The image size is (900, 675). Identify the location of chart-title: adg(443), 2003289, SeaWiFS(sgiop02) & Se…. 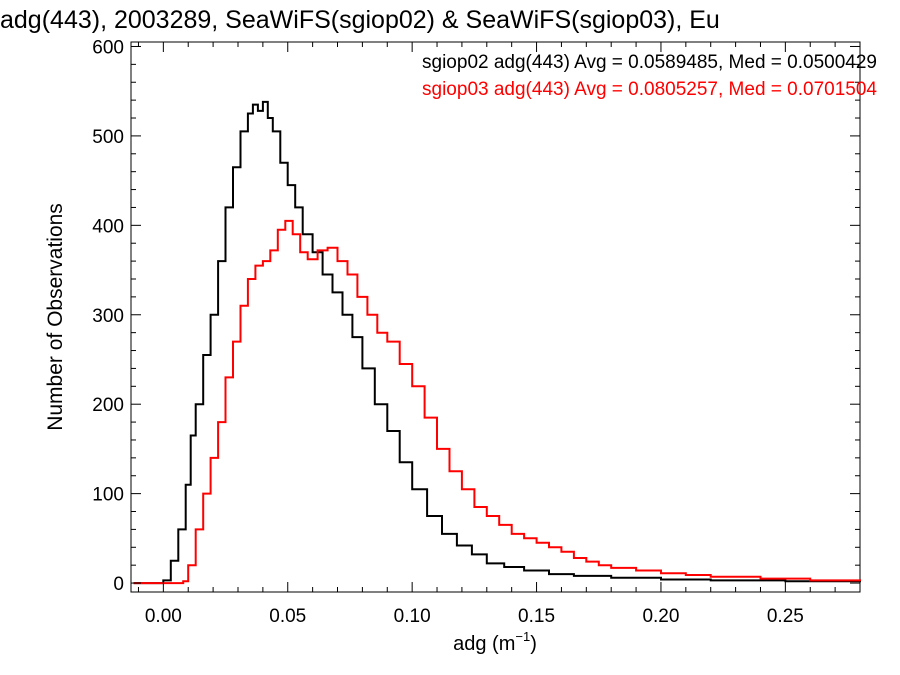
(360, 20).